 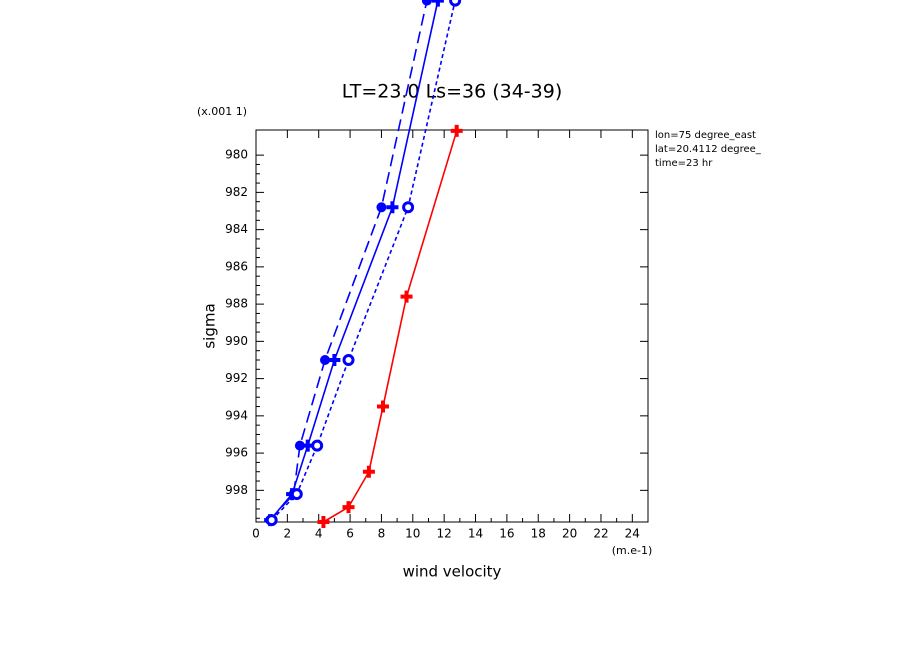 What do you see at coordinates (452, 92) in the screenshot?
I see `chart-title: LT=23.0 Ls=36 (34-39)` at bounding box center [452, 92].